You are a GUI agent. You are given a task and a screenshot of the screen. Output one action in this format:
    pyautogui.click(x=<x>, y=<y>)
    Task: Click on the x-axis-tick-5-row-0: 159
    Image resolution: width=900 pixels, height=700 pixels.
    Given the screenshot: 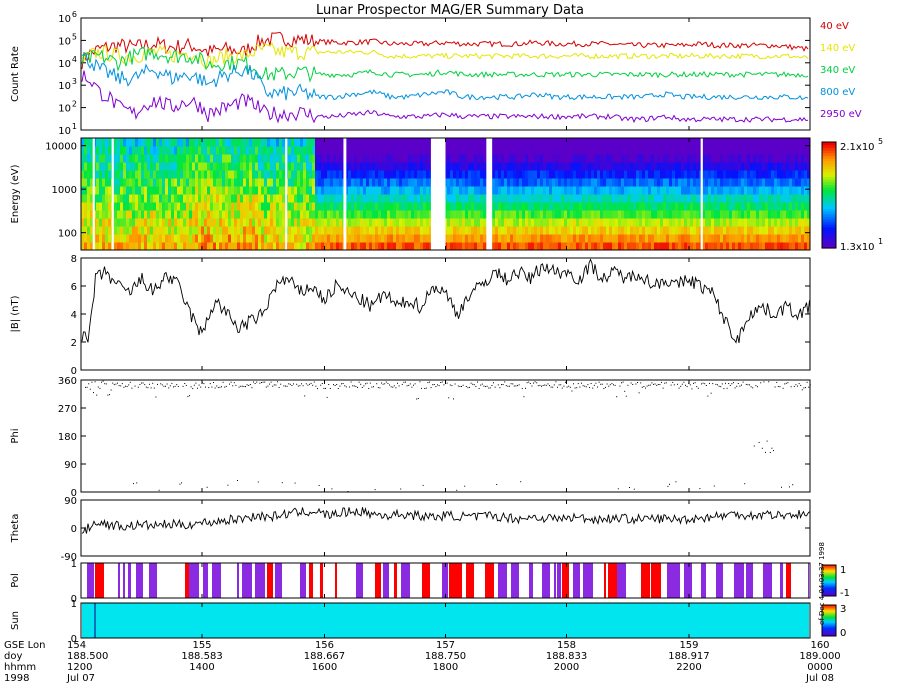 What is the action you would take?
    pyautogui.click(x=688, y=645)
    